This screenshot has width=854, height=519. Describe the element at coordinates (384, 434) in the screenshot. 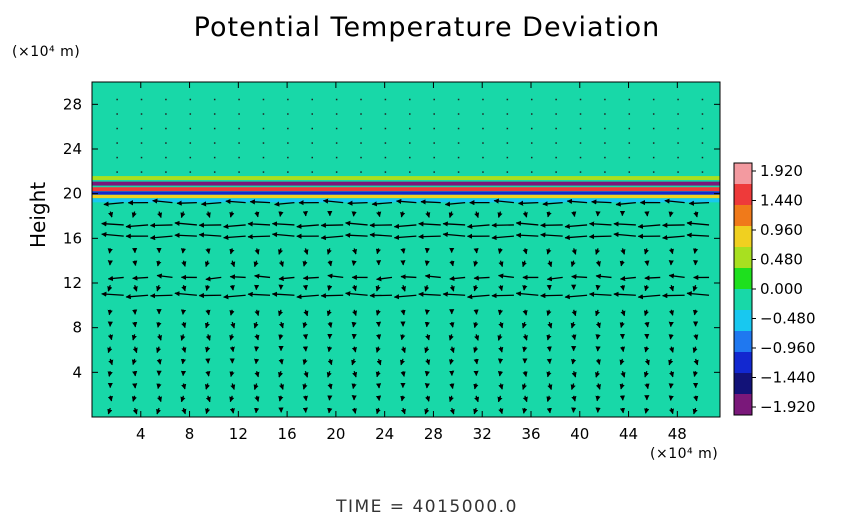

I see `x-tick-label: 24` at that location.